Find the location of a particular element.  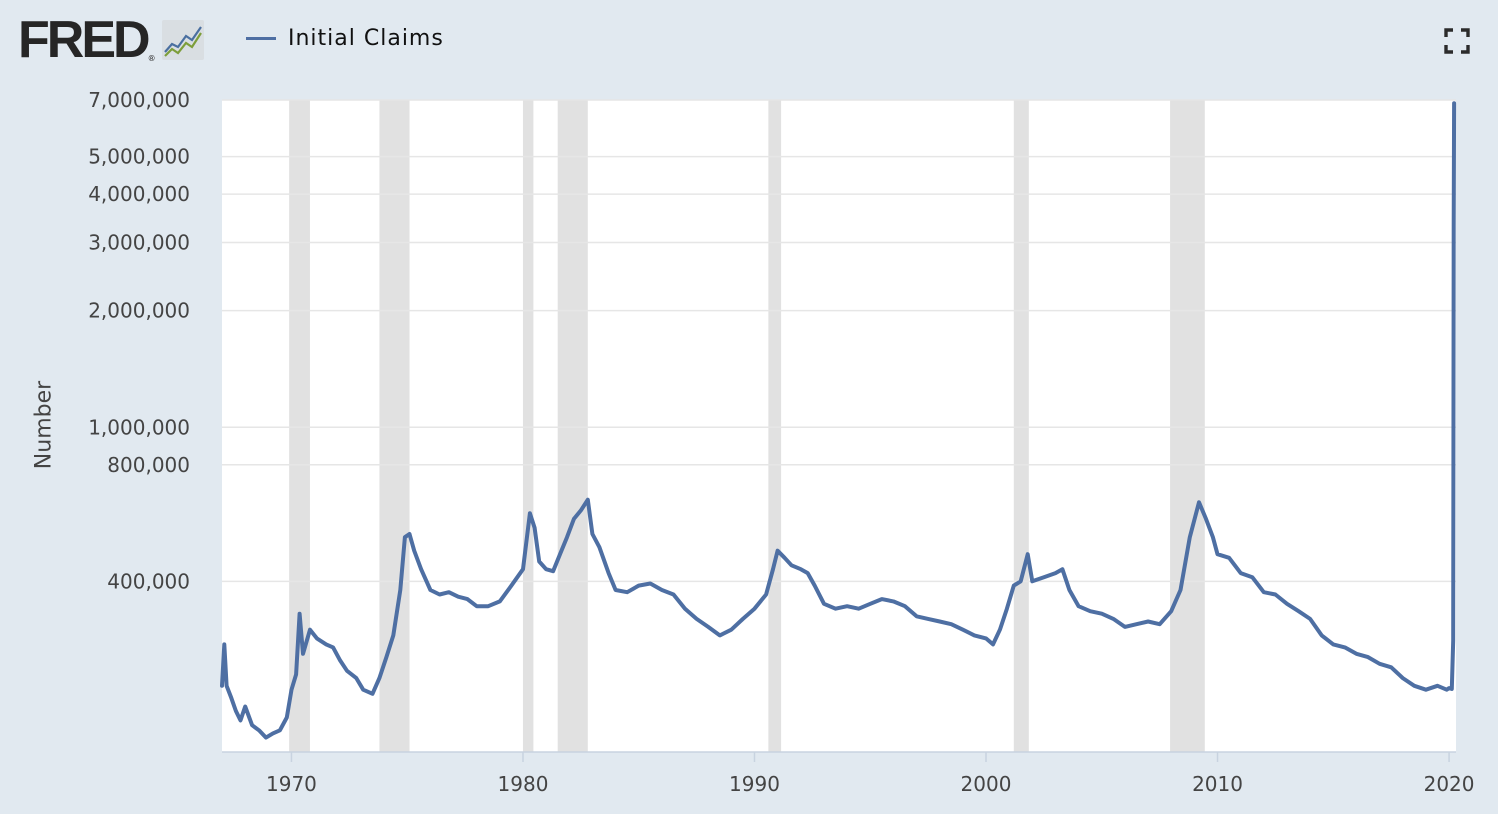

logo-registered-mark: ® is located at coordinates (151, 58).